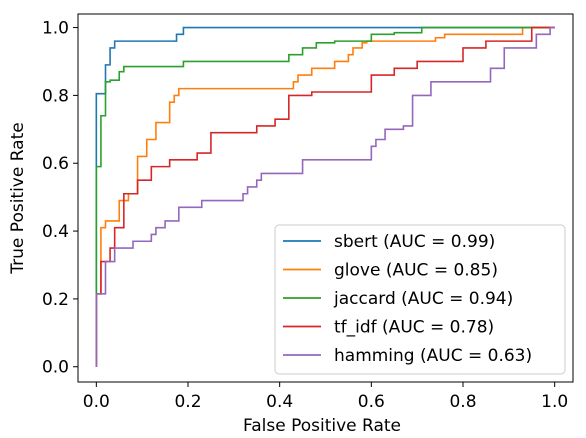 This screenshot has height=438, width=586. Describe the element at coordinates (416, 271) in the screenshot. I see `legend-label-1: glove (AUC = 0.85)` at that location.